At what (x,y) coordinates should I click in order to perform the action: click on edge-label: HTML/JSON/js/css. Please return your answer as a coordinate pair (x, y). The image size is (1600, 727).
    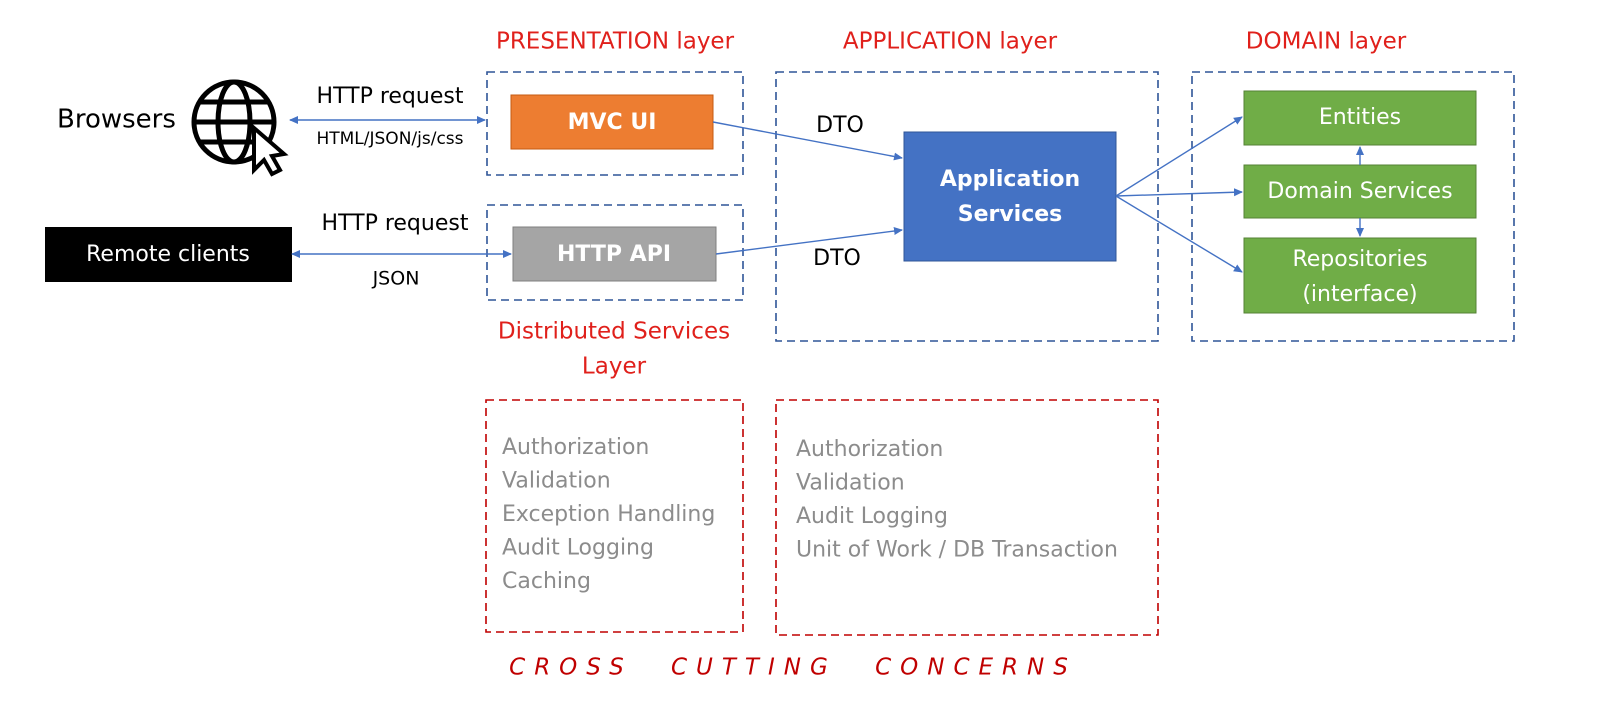
    Looking at the image, I should click on (389, 139).